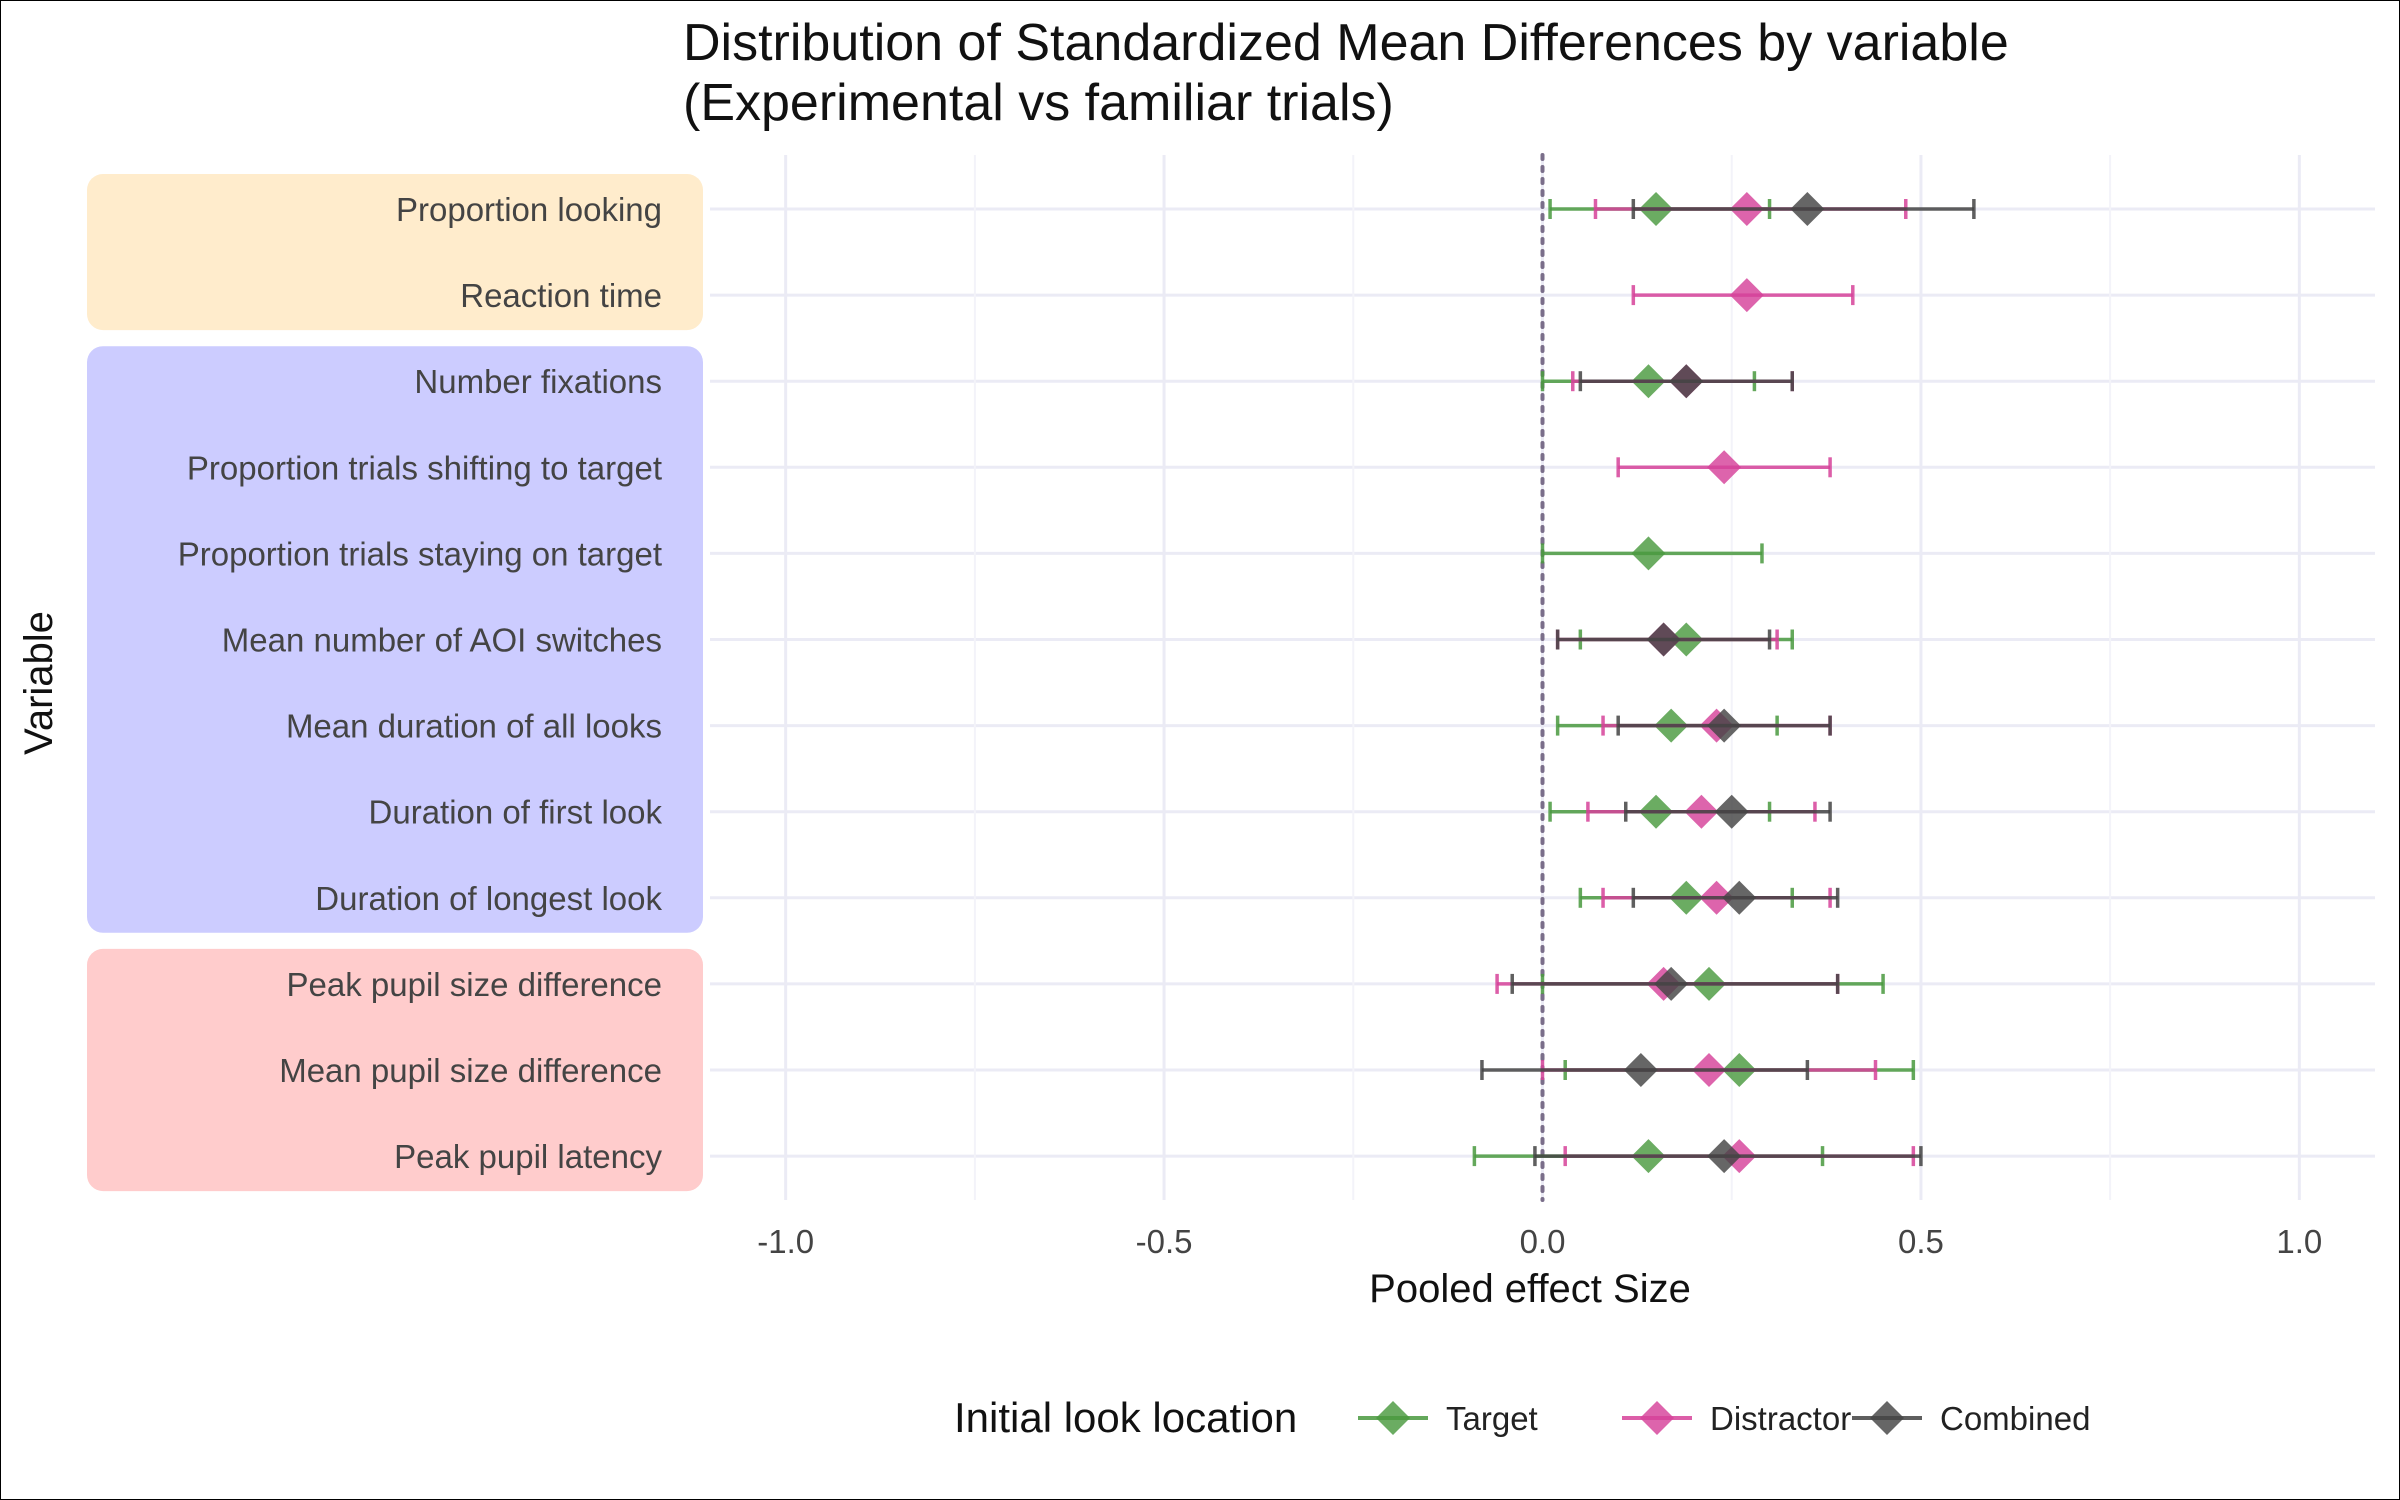 Image resolution: width=2400 pixels, height=1500 pixels. Describe the element at coordinates (1705, 683) in the screenshot. I see `series-distractor` at that location.